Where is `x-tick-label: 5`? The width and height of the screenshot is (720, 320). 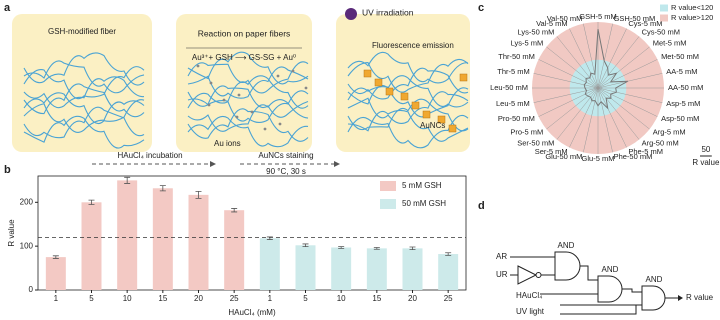 x-tick-label: 5 is located at coordinates (91, 298).